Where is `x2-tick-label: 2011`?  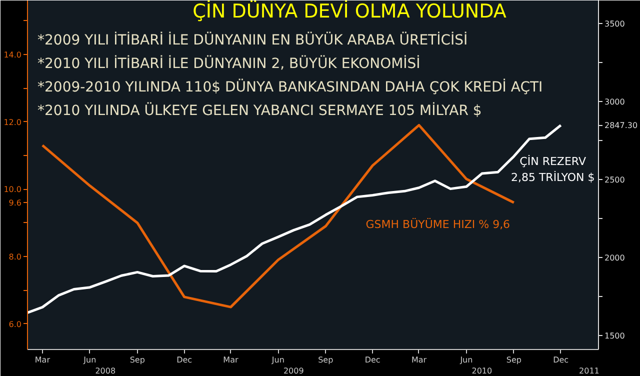 x2-tick-label: 2011 is located at coordinates (589, 371).